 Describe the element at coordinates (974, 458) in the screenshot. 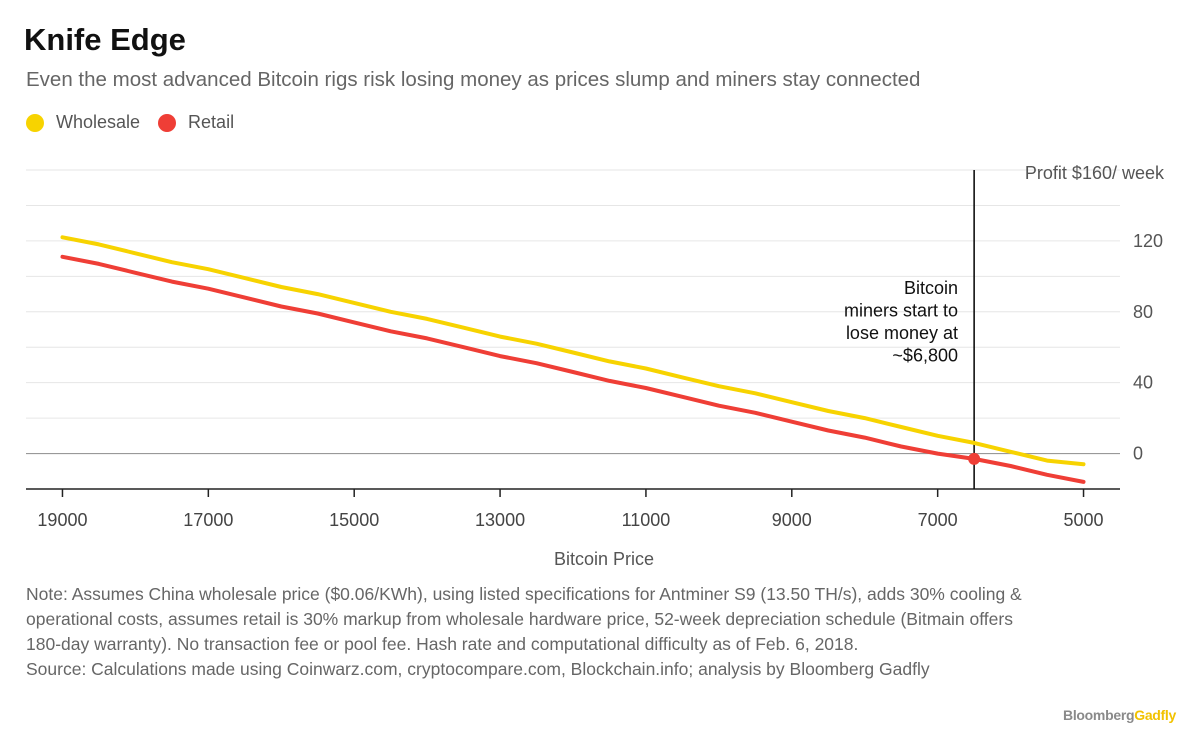

I see `breakeven-marker` at that location.